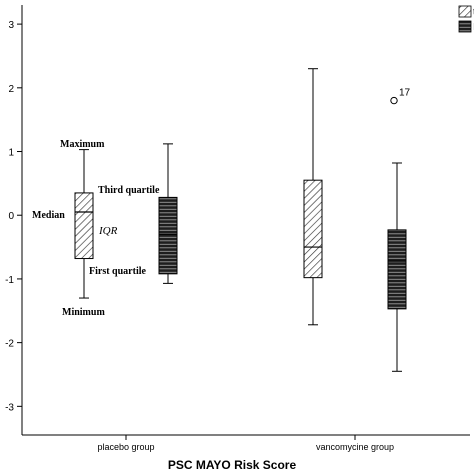 This screenshot has height=474, width=474. I want to click on outlier-points: 17, so click(400, 96).